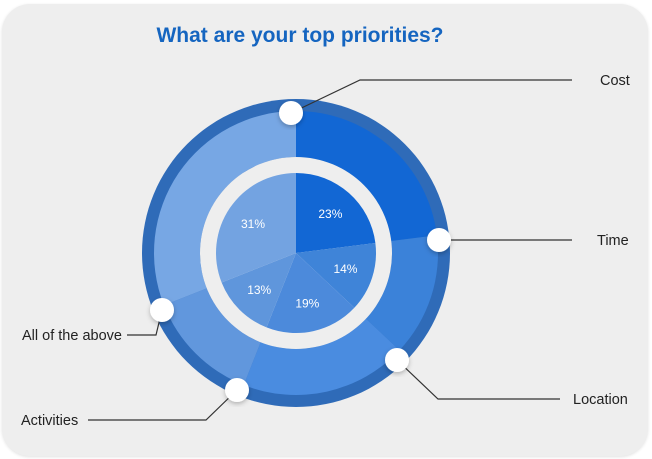 The width and height of the screenshot is (652, 459). I want to click on category-label-location: Location, so click(600, 400).